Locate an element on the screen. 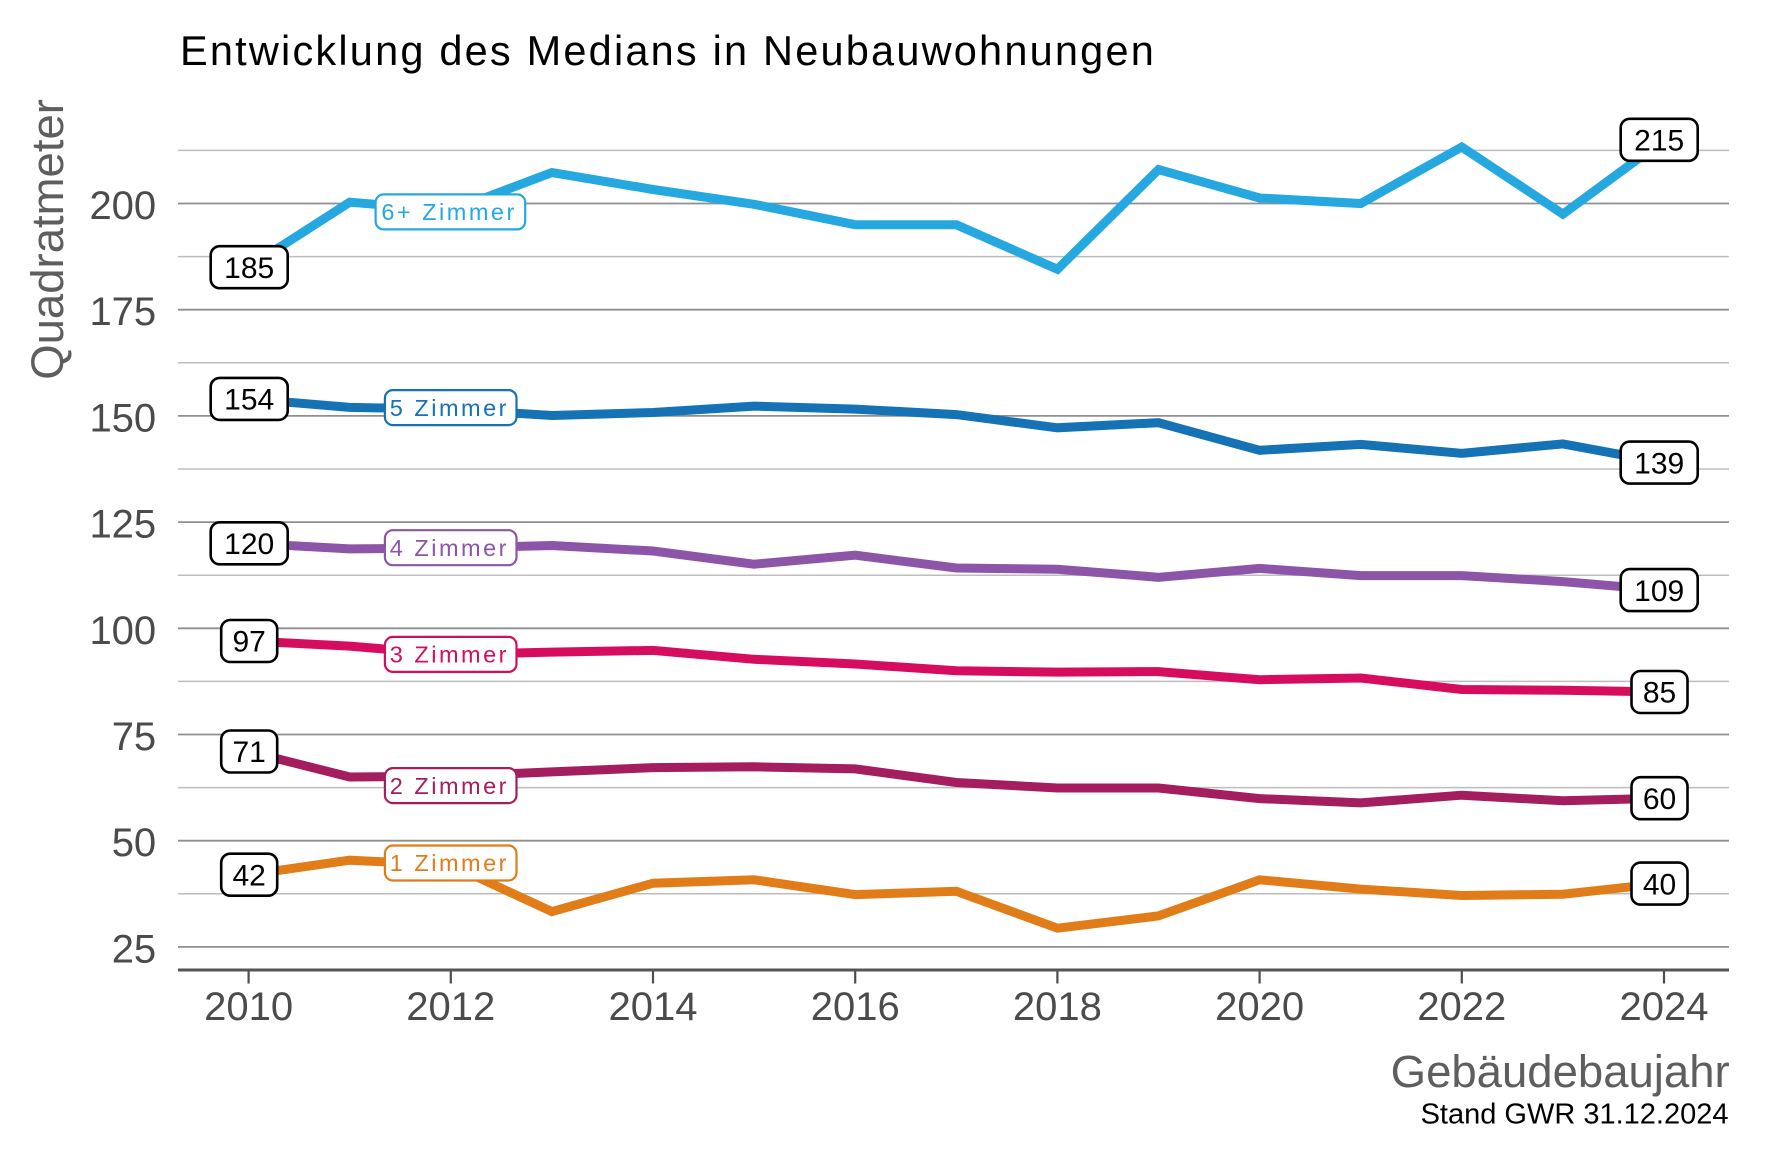 The width and height of the screenshot is (1765, 1166). svg-text: 85 is located at coordinates (1659, 693).